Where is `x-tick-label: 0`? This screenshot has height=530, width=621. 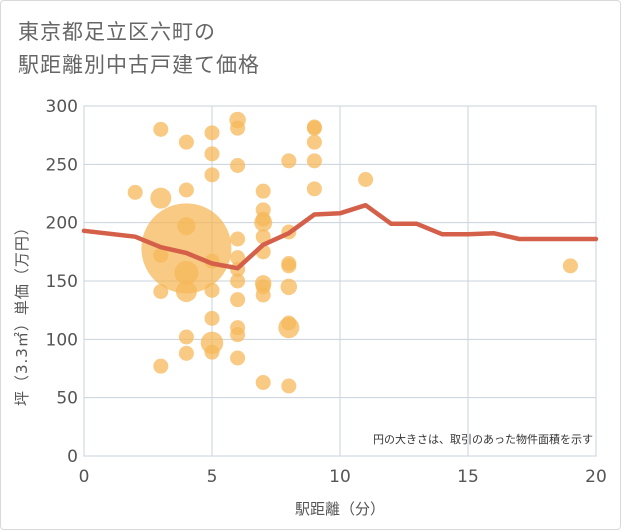
x-tick-label: 0 is located at coordinates (84, 477).